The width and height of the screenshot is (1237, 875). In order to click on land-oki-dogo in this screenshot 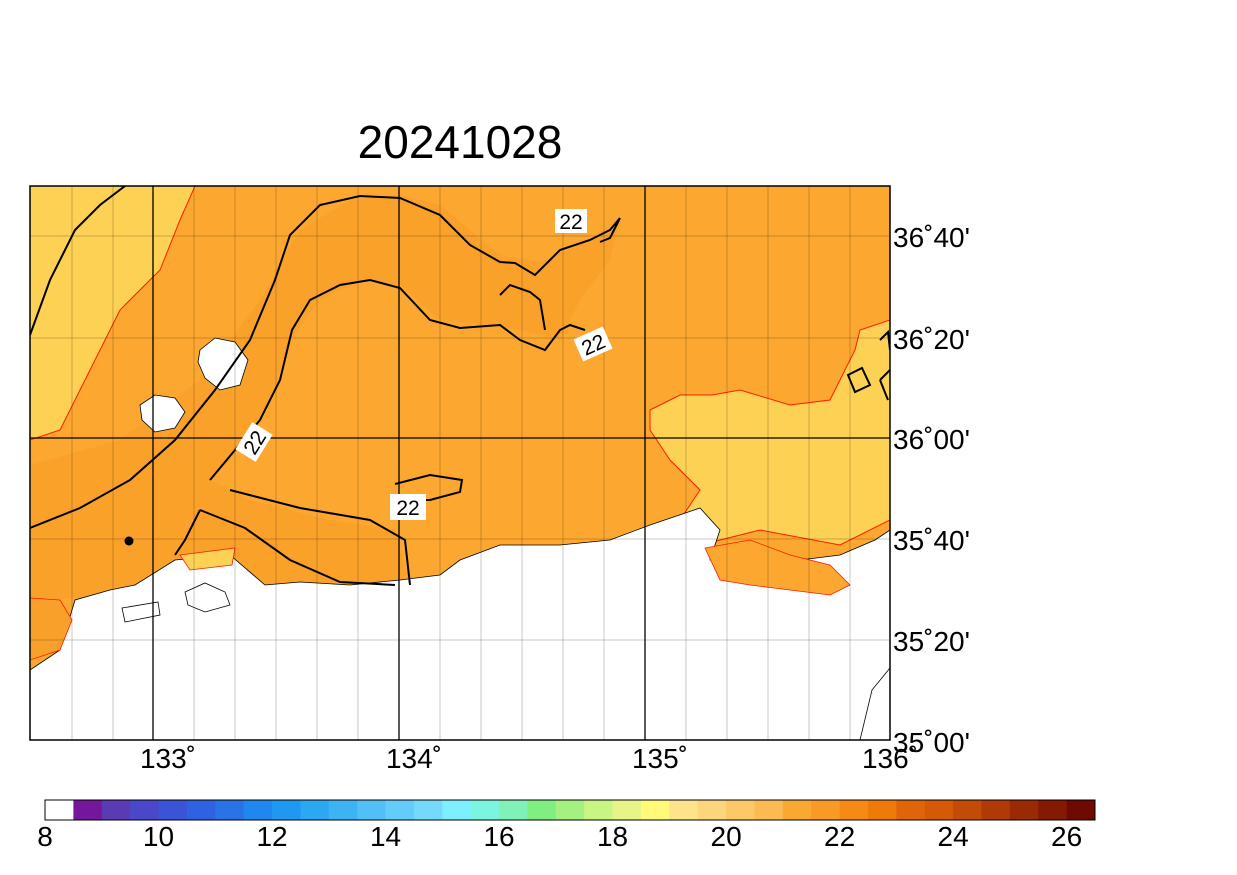, I will do `click(223, 364)`.